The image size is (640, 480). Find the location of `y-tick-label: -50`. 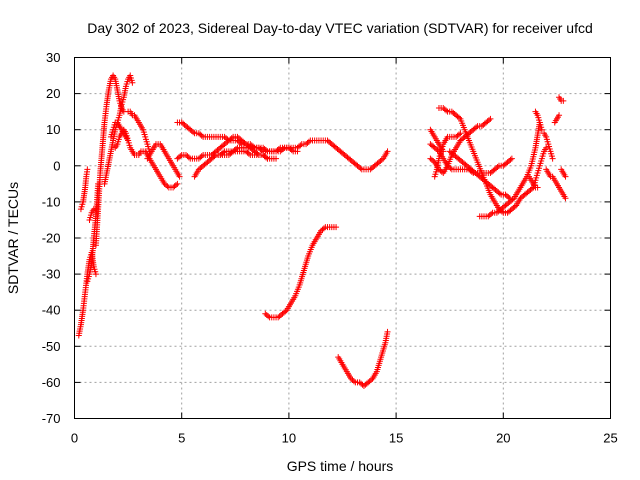

y-tick-label: -50 is located at coordinates (51, 346).